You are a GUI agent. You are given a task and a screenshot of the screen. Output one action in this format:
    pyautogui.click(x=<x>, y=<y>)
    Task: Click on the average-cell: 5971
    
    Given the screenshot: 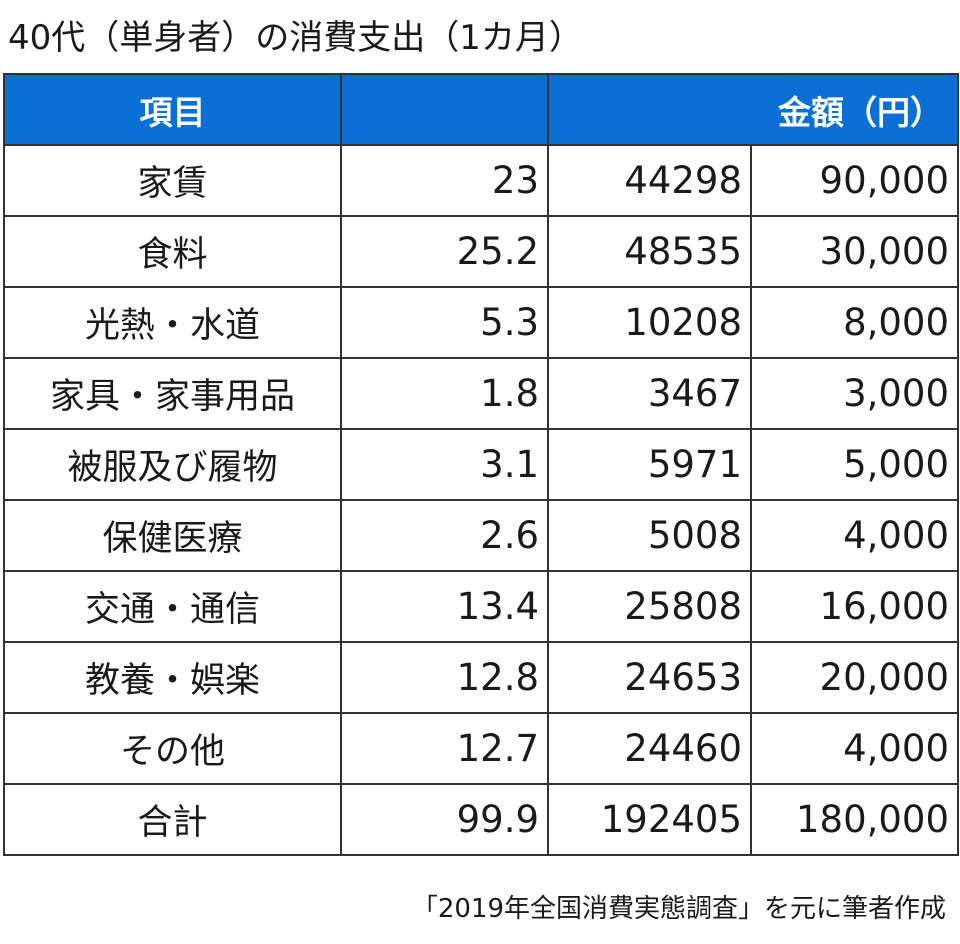 What is the action you would take?
    pyautogui.click(x=649, y=464)
    